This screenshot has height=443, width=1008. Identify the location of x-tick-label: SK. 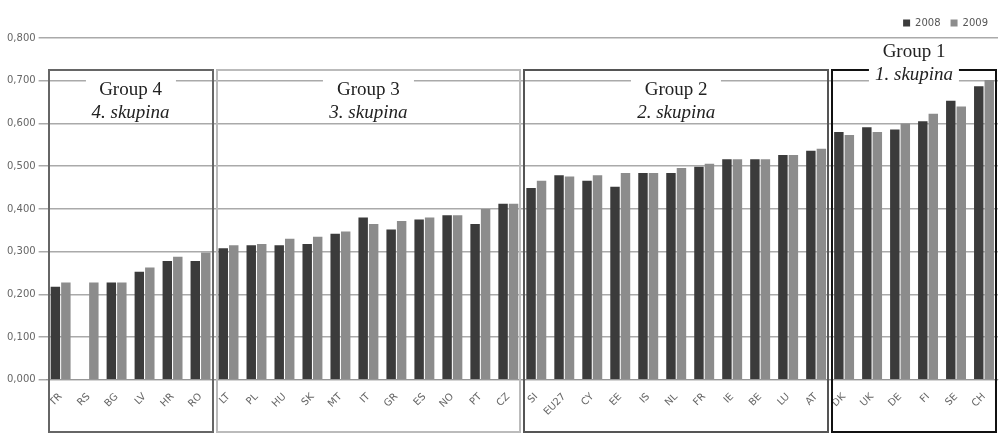
(307, 399).